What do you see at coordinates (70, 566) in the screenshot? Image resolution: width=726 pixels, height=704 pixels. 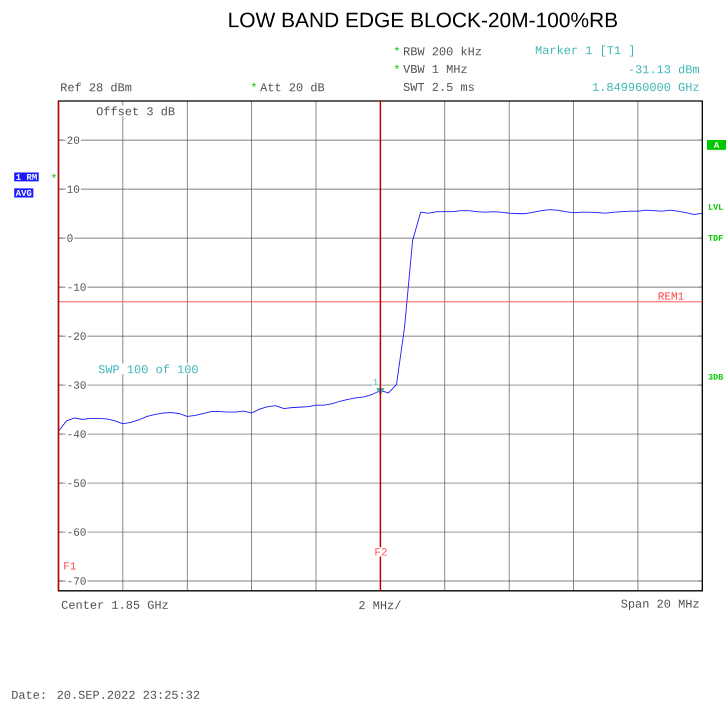 I see `annotation: F1` at bounding box center [70, 566].